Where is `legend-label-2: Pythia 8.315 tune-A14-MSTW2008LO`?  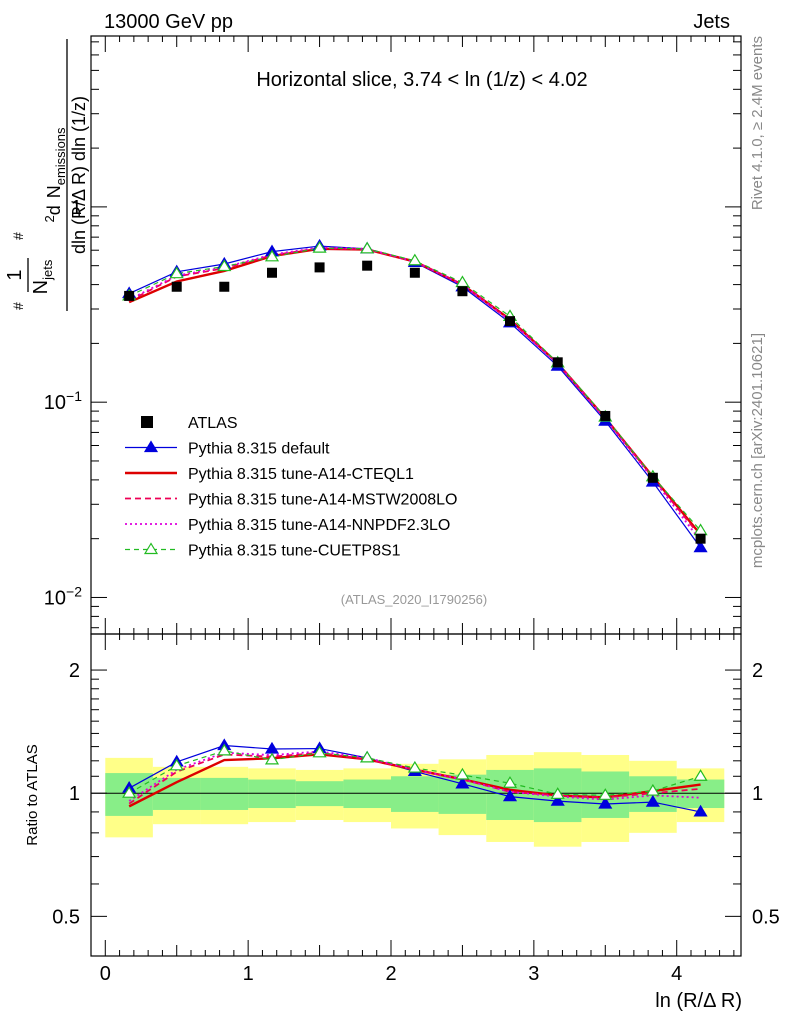
legend-label-2: Pythia 8.315 tune-A14-MSTW2008LO is located at coordinates (322, 500).